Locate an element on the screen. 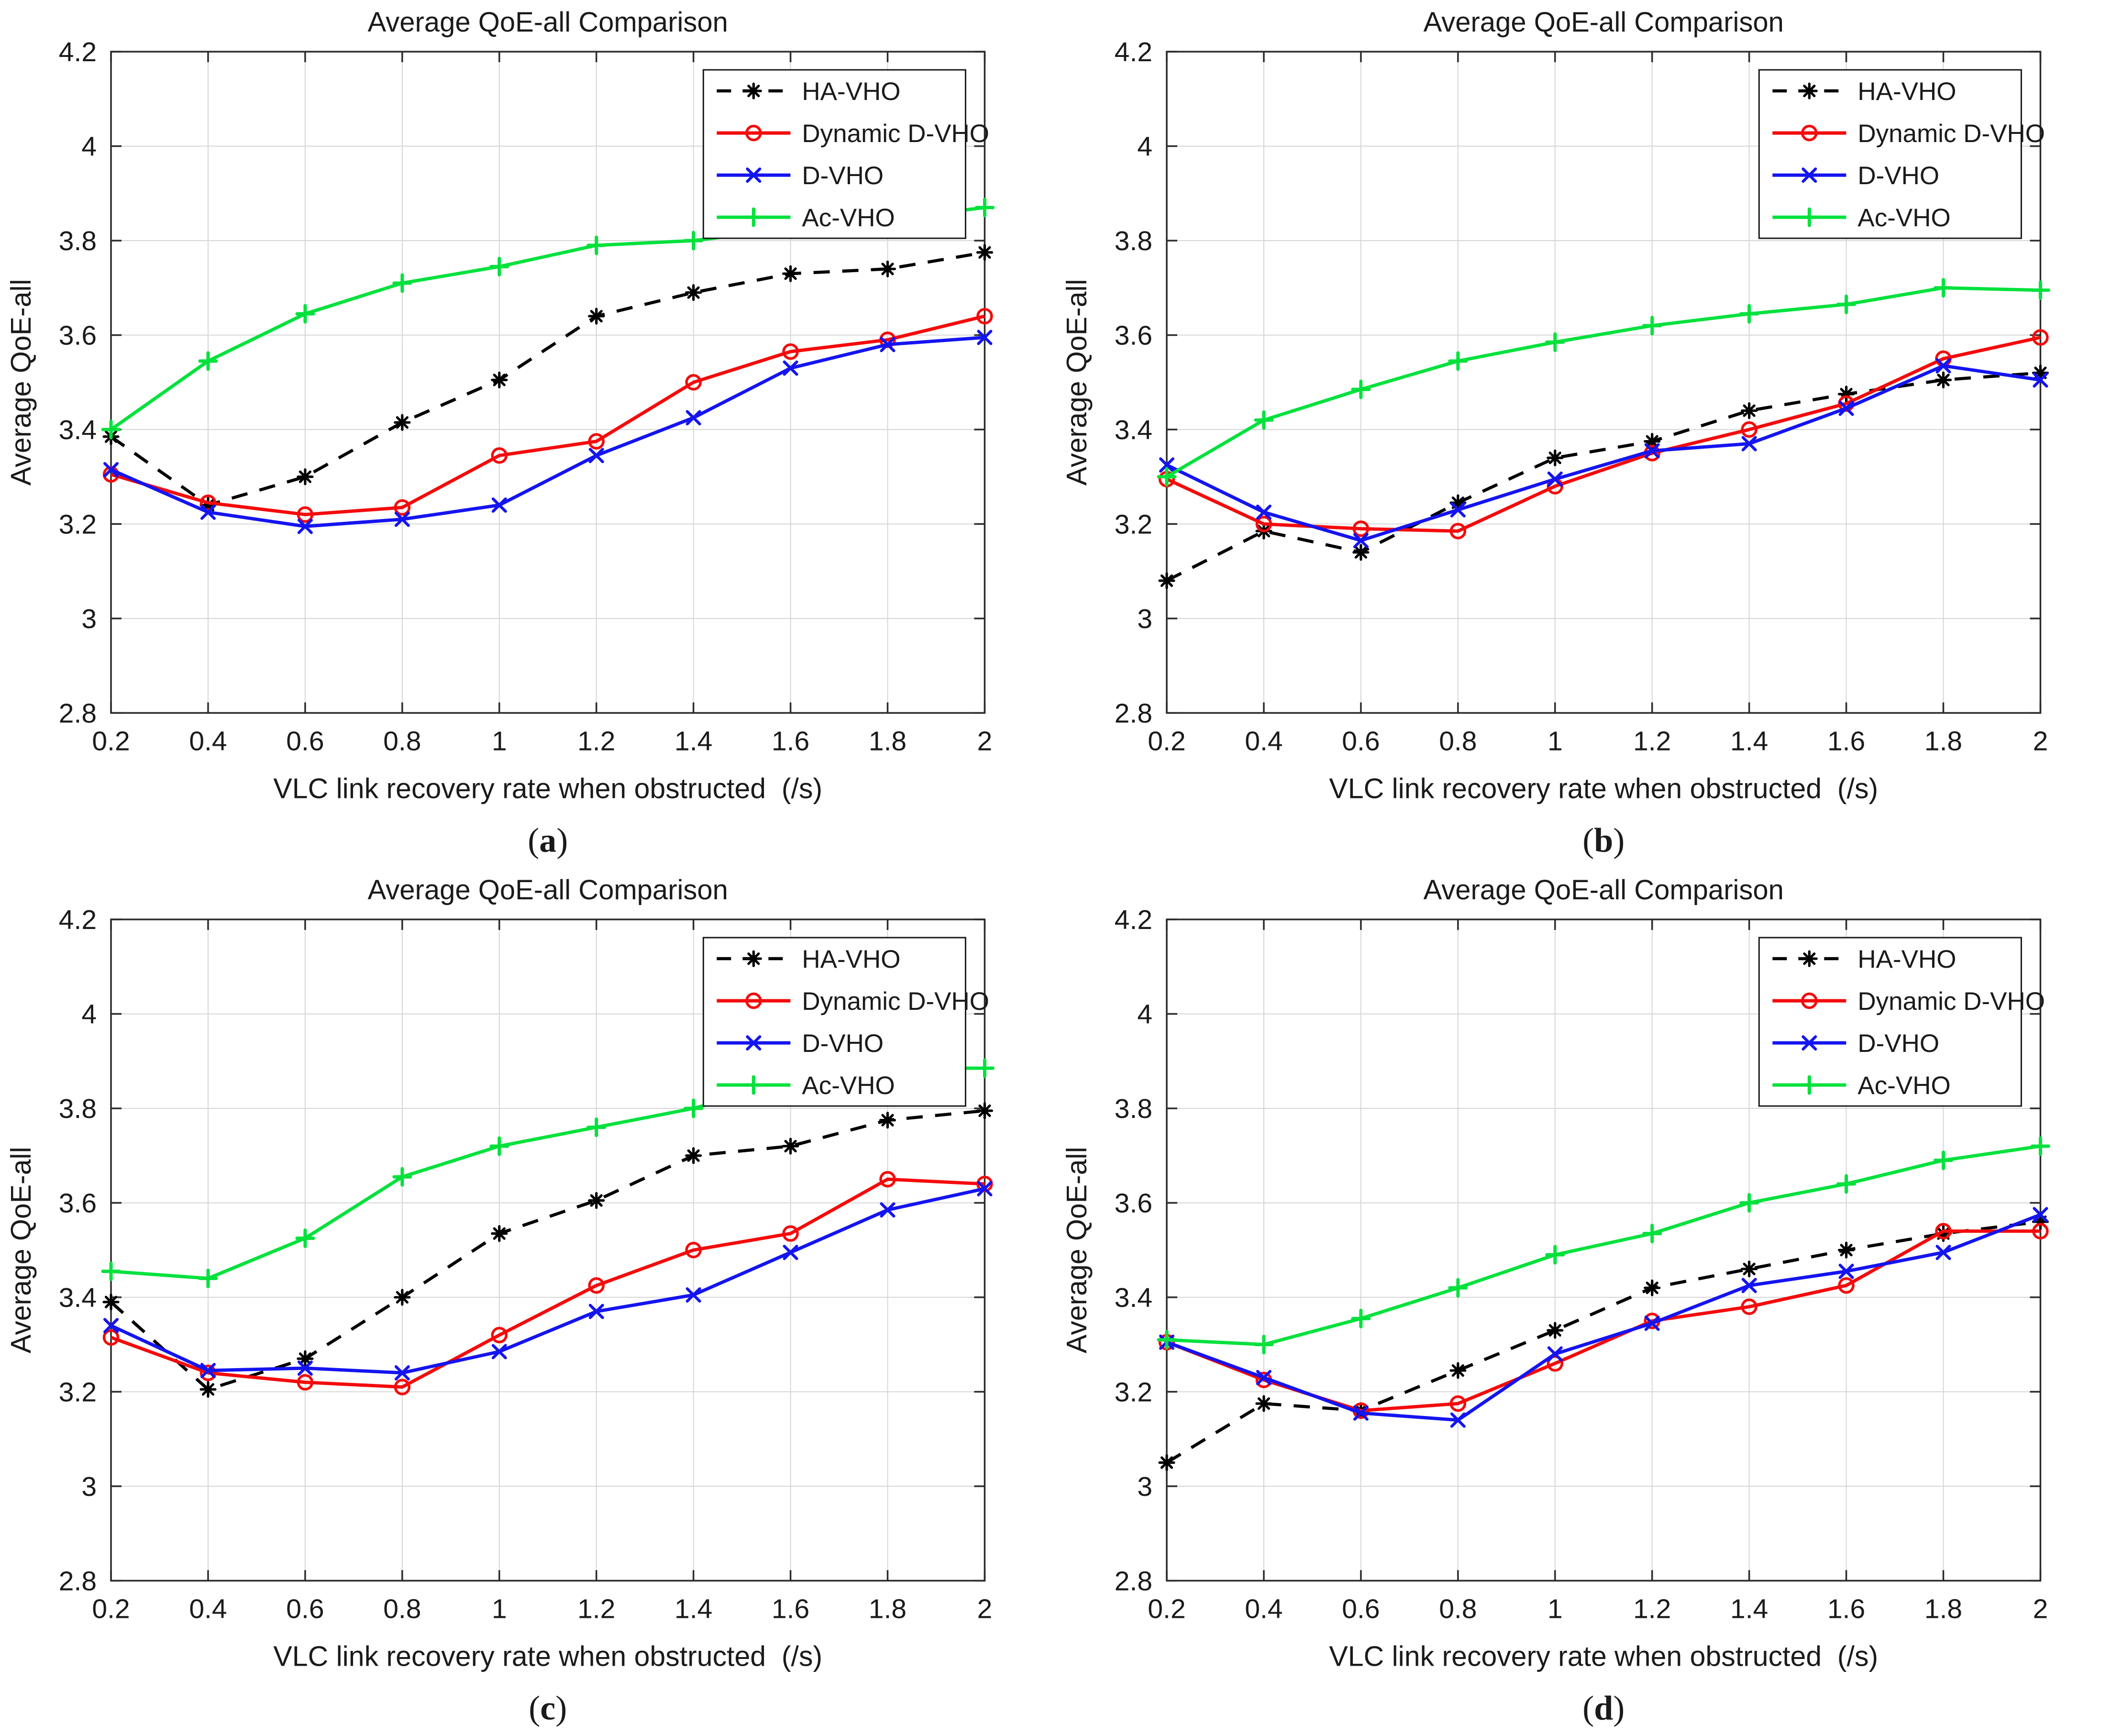  panel-caption: (c) is located at coordinates (548, 1708).